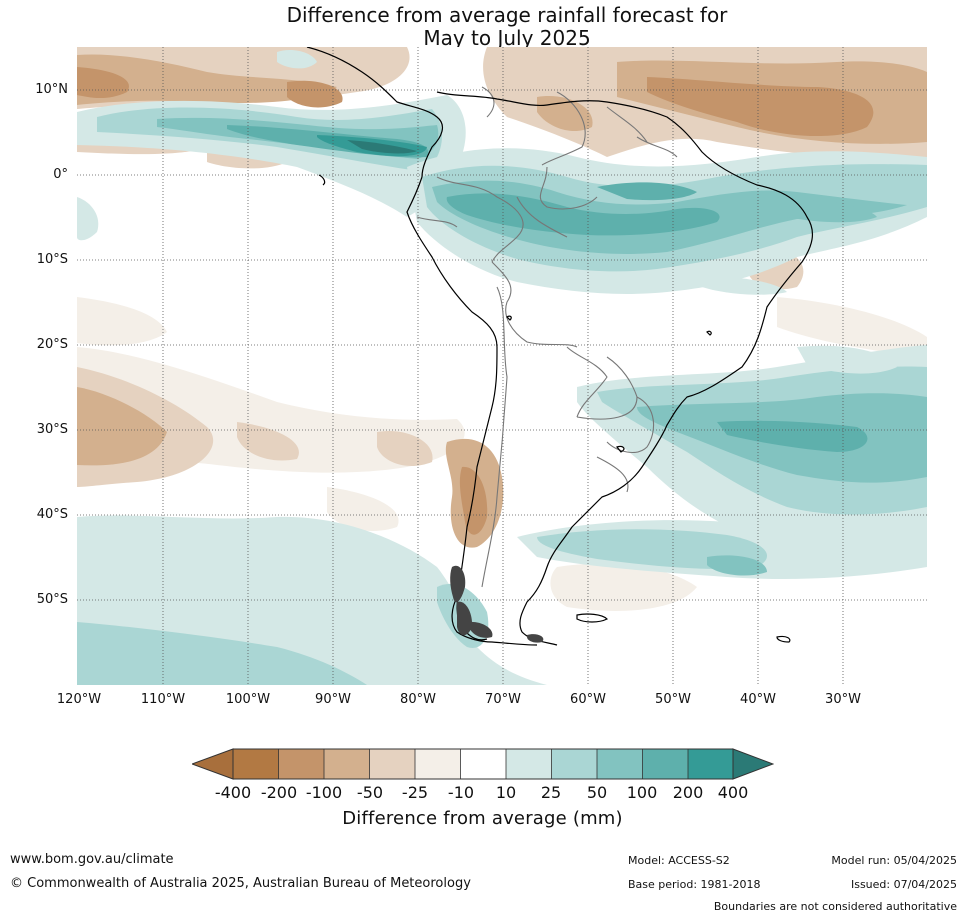 The image size is (965, 919). Describe the element at coordinates (52, 429) in the screenshot. I see `latitude-label-30s: 30°S` at that location.